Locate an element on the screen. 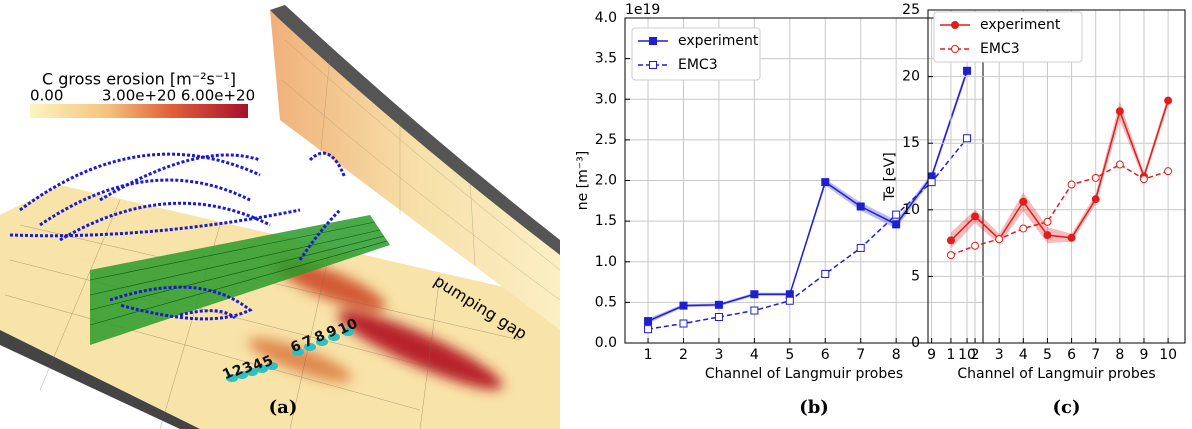 The height and width of the screenshot is (429, 1192). y-tick-label: 5 is located at coordinates (915, 276).